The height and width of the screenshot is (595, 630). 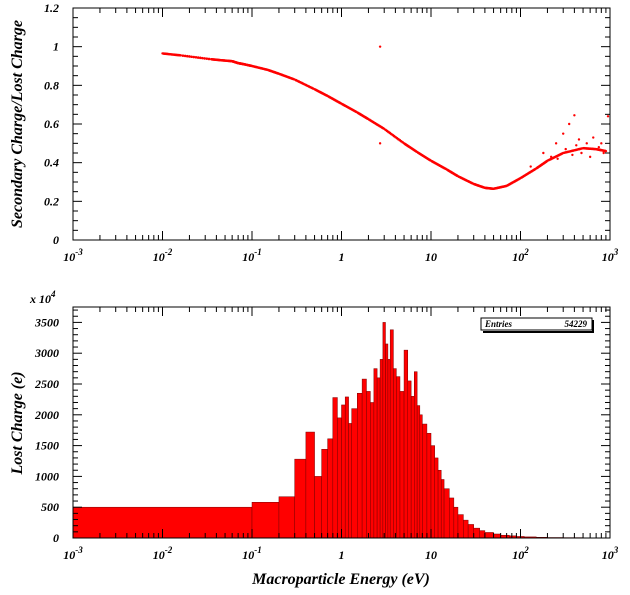 What do you see at coordinates (46, 353) in the screenshot?
I see `bottom-y-tick-label: 3000` at bounding box center [46, 353].